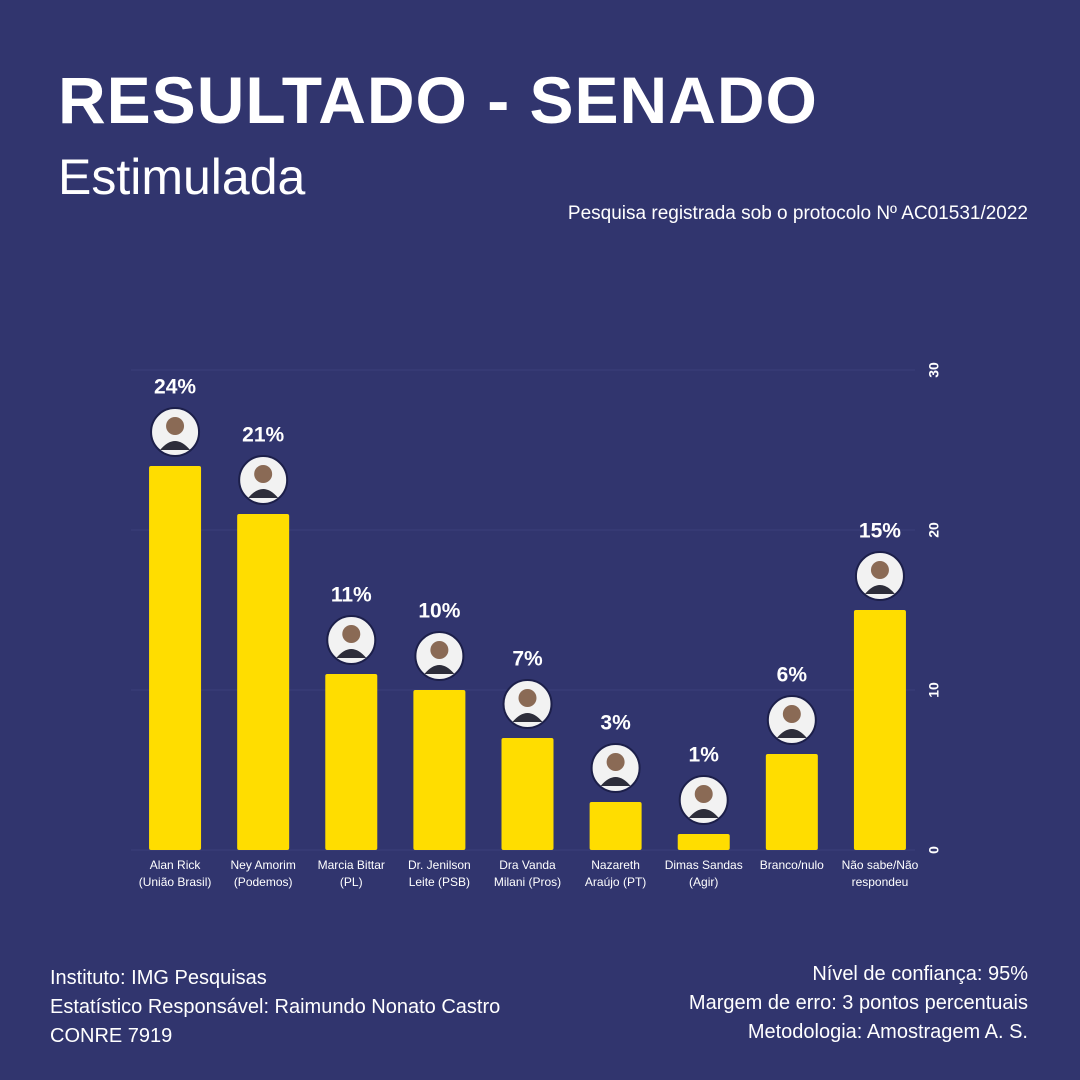 This screenshot has height=1080, width=1080. I want to click on x-tick-label: Nazareth Araújo (PT), so click(615, 873).